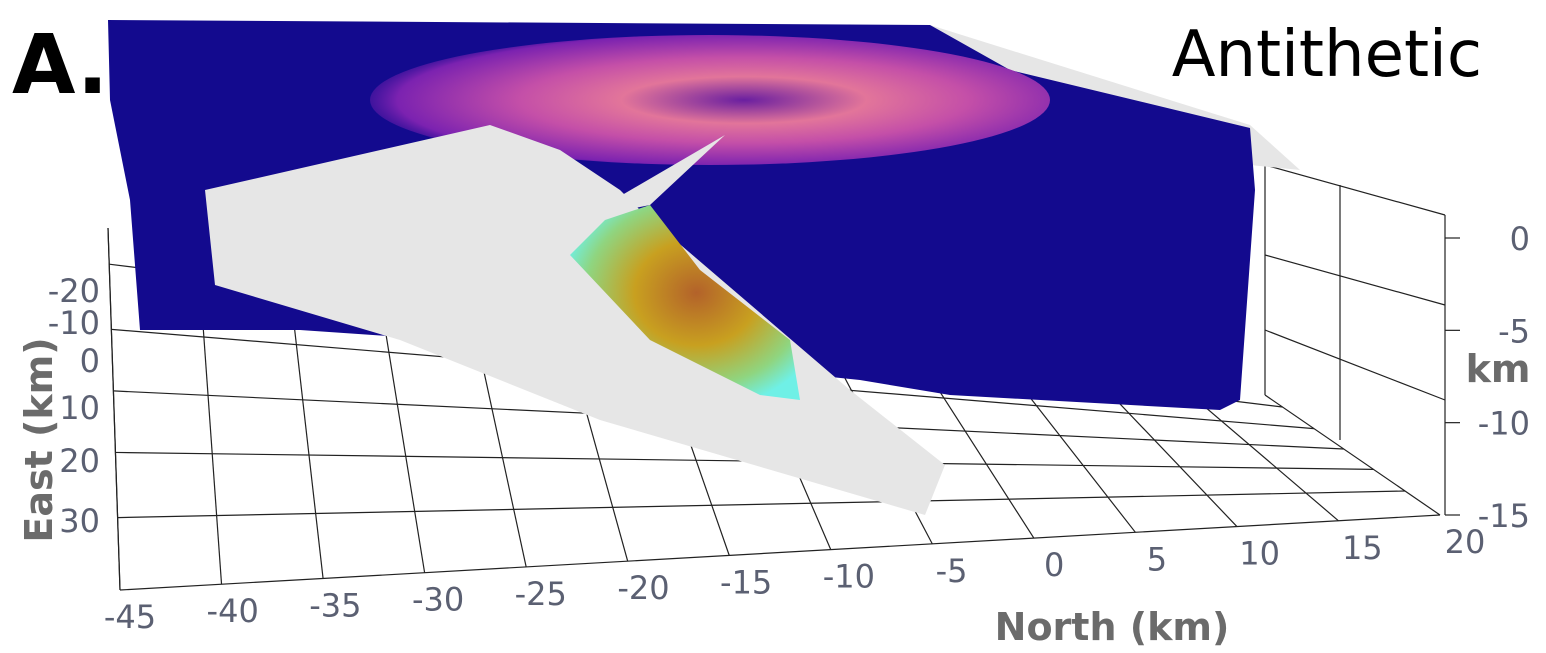  What do you see at coordinates (39, 439) in the screenshot?
I see `east-axis-label: East (km)` at bounding box center [39, 439].